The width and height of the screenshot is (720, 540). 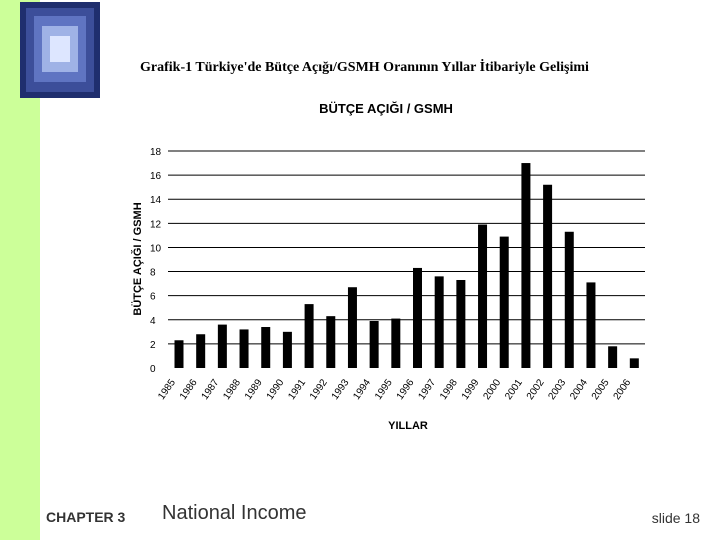 I want to click on bar-1986, so click(x=201, y=351).